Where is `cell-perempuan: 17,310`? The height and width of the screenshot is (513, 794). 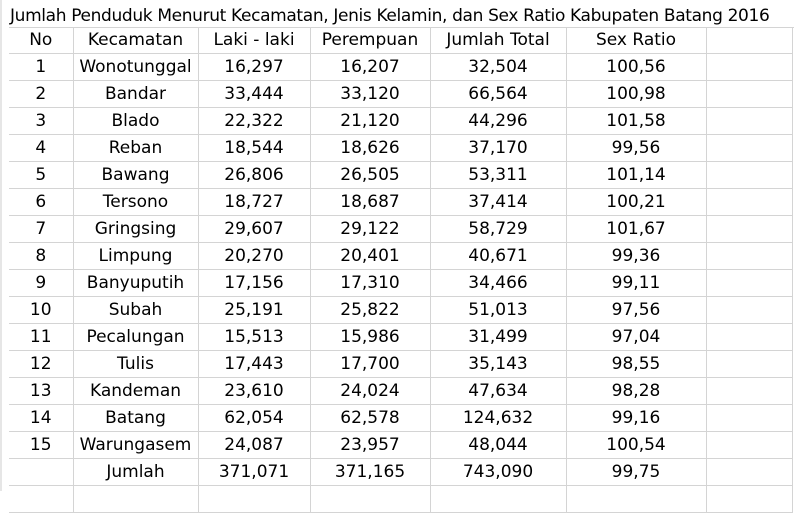 cell-perempuan: 17,310 is located at coordinates (370, 283).